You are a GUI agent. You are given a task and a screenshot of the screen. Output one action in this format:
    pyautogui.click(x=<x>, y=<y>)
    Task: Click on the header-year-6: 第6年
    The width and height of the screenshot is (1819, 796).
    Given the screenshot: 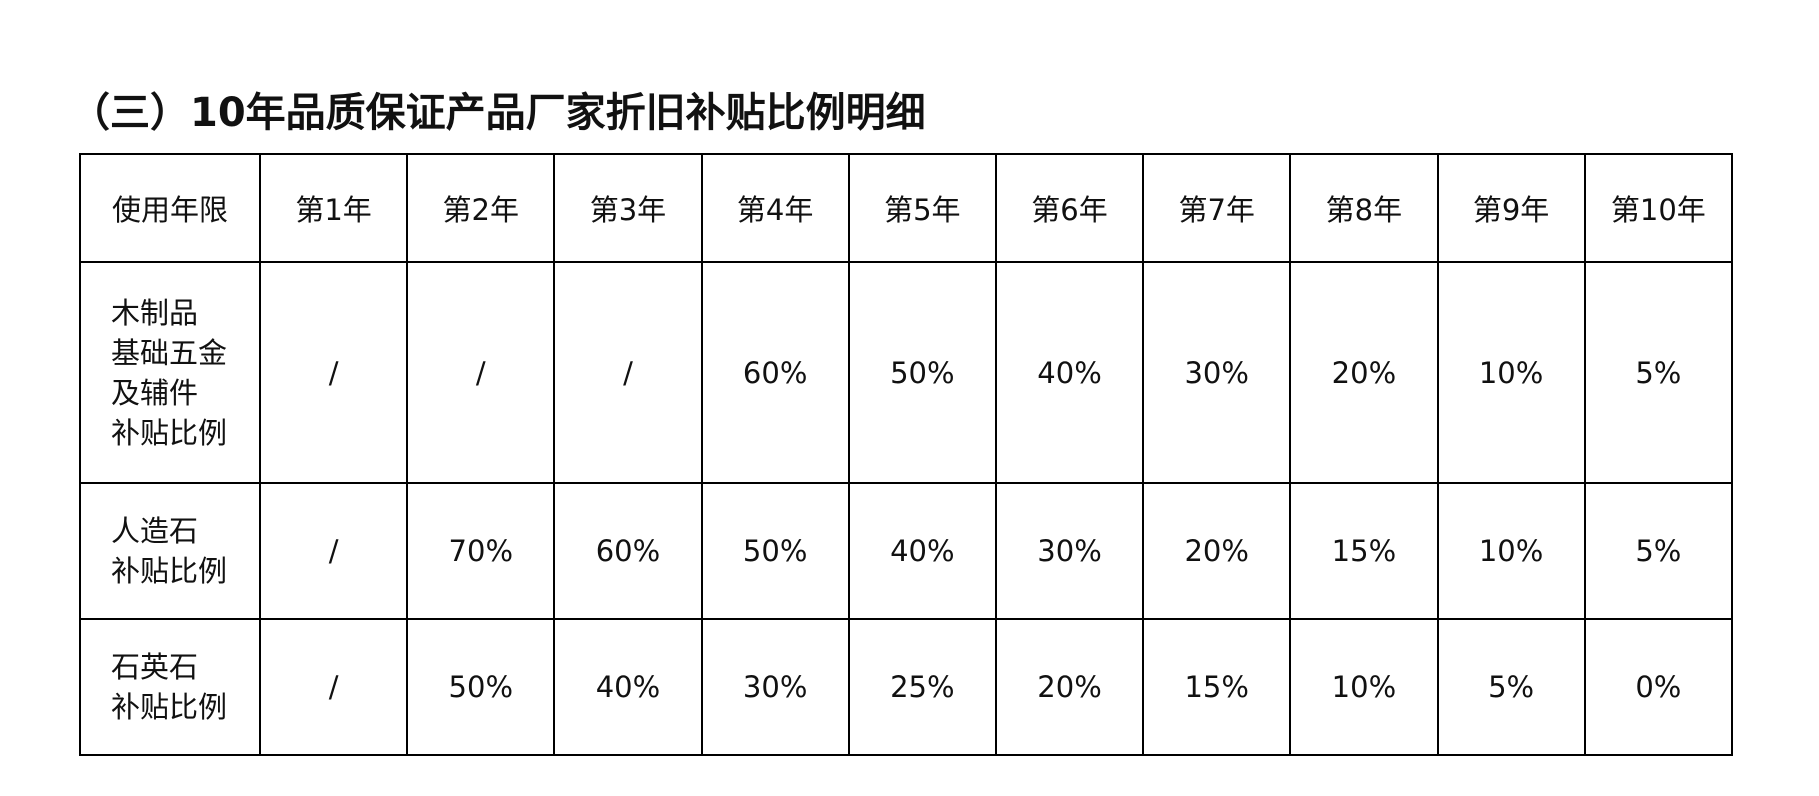 What is the action you would take?
    pyautogui.click(x=1069, y=208)
    